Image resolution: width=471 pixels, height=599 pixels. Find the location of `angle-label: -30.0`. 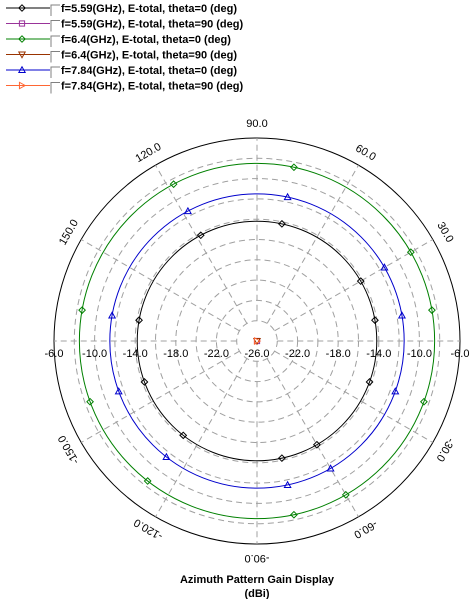

angle-label: -30.0 is located at coordinates (445, 450).